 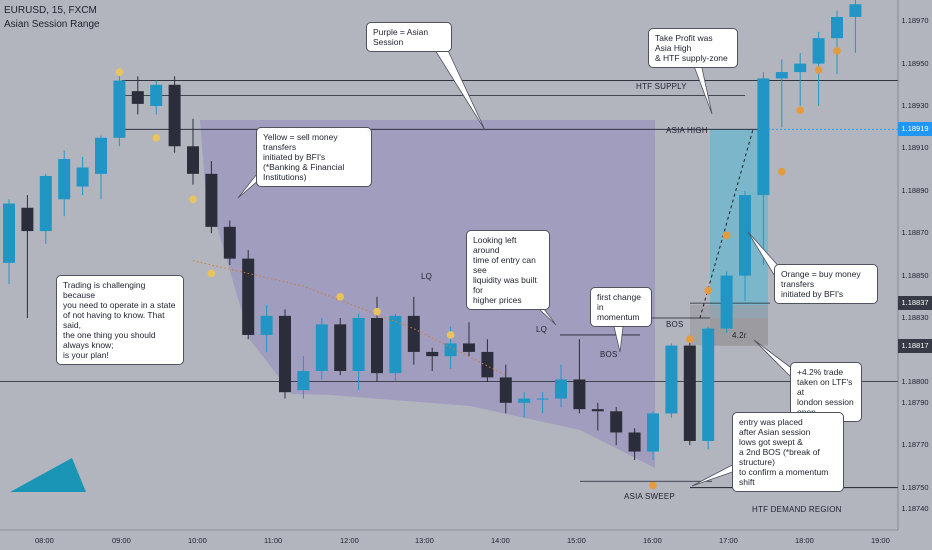 What do you see at coordinates (797, 509) in the screenshot?
I see `htf-demand-label: HTF DEMAND REGION` at bounding box center [797, 509].